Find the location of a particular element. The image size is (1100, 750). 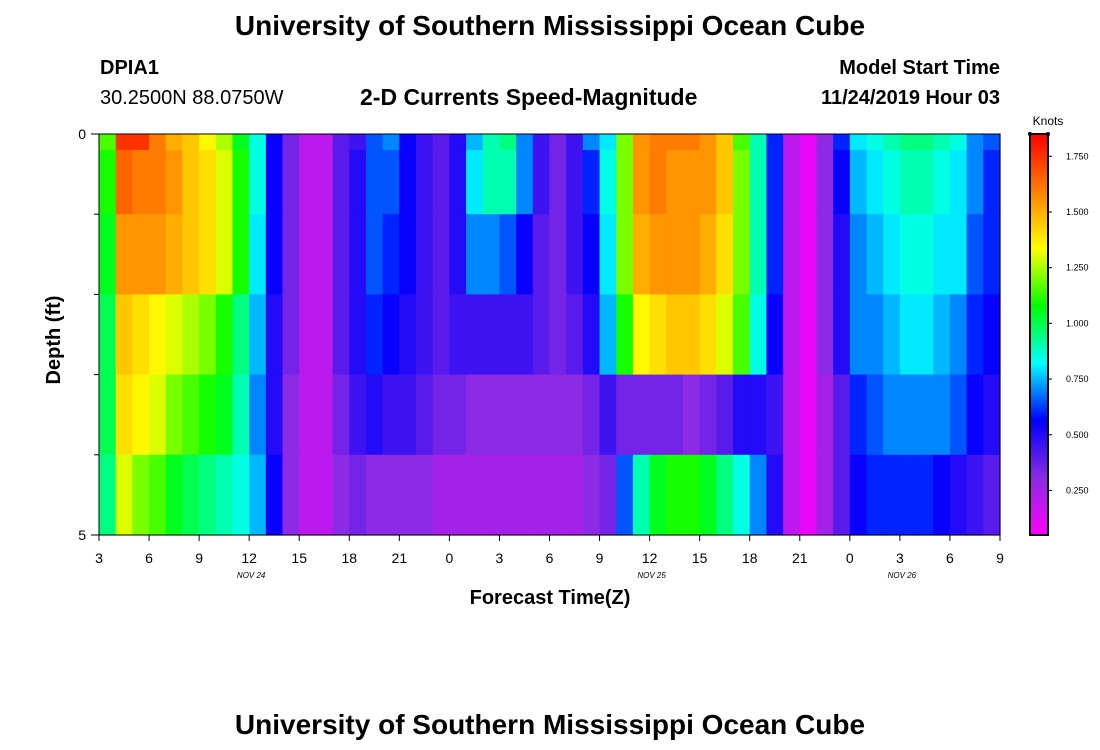

model-start-label: Model Start Time is located at coordinates (919, 68).